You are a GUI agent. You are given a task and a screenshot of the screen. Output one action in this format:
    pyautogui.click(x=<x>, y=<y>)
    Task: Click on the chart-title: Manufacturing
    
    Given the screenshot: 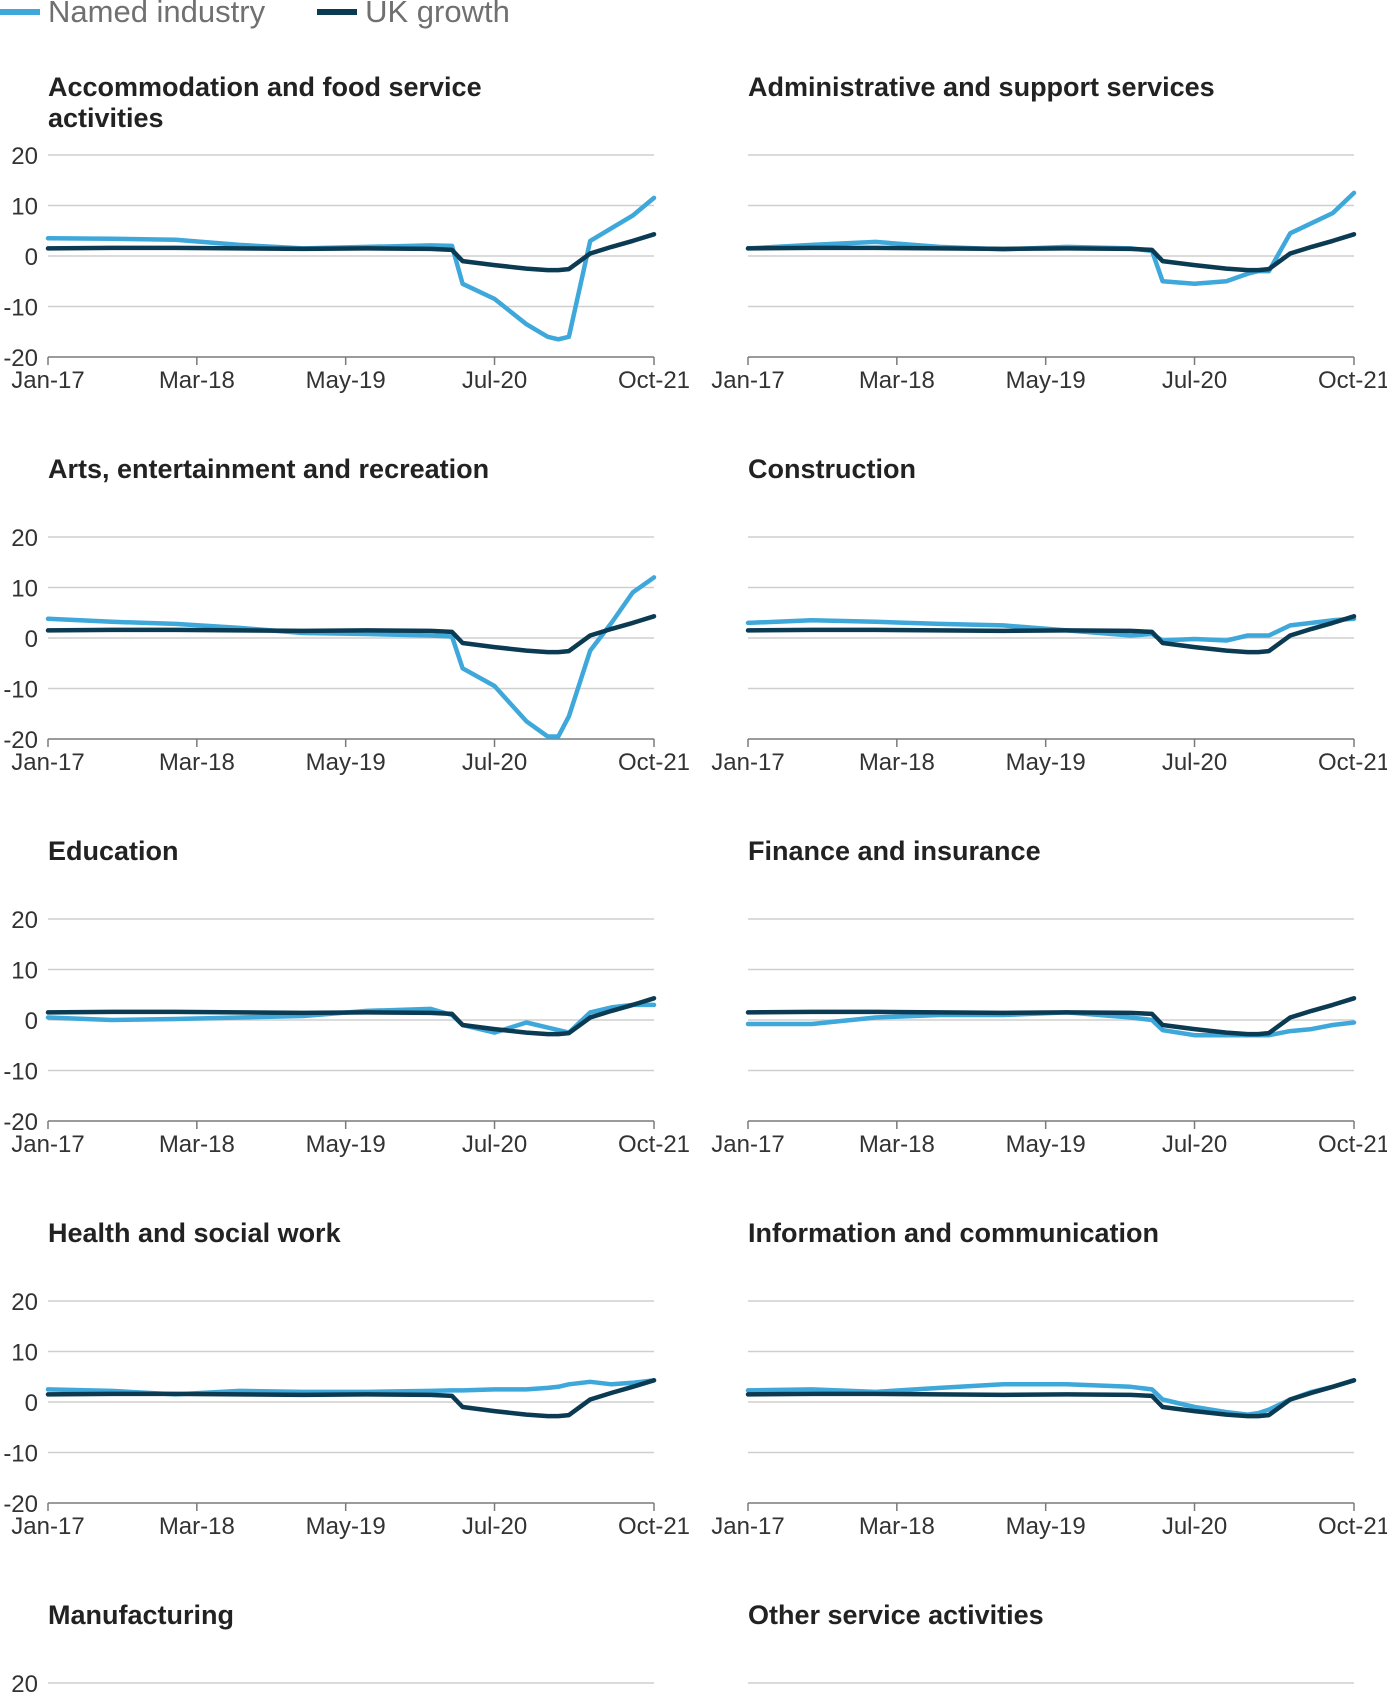 What is the action you would take?
    pyautogui.click(x=141, y=1615)
    